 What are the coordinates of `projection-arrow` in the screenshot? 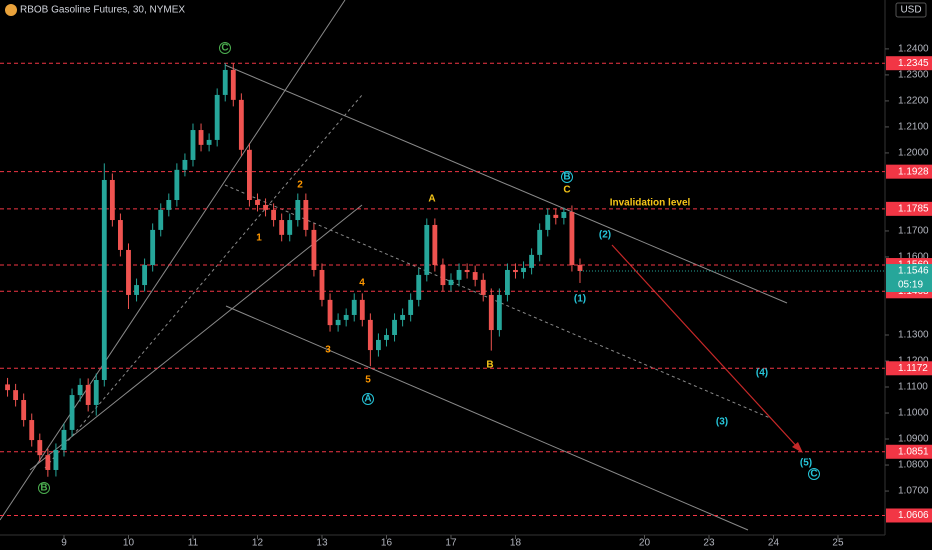 It's located at (706, 347).